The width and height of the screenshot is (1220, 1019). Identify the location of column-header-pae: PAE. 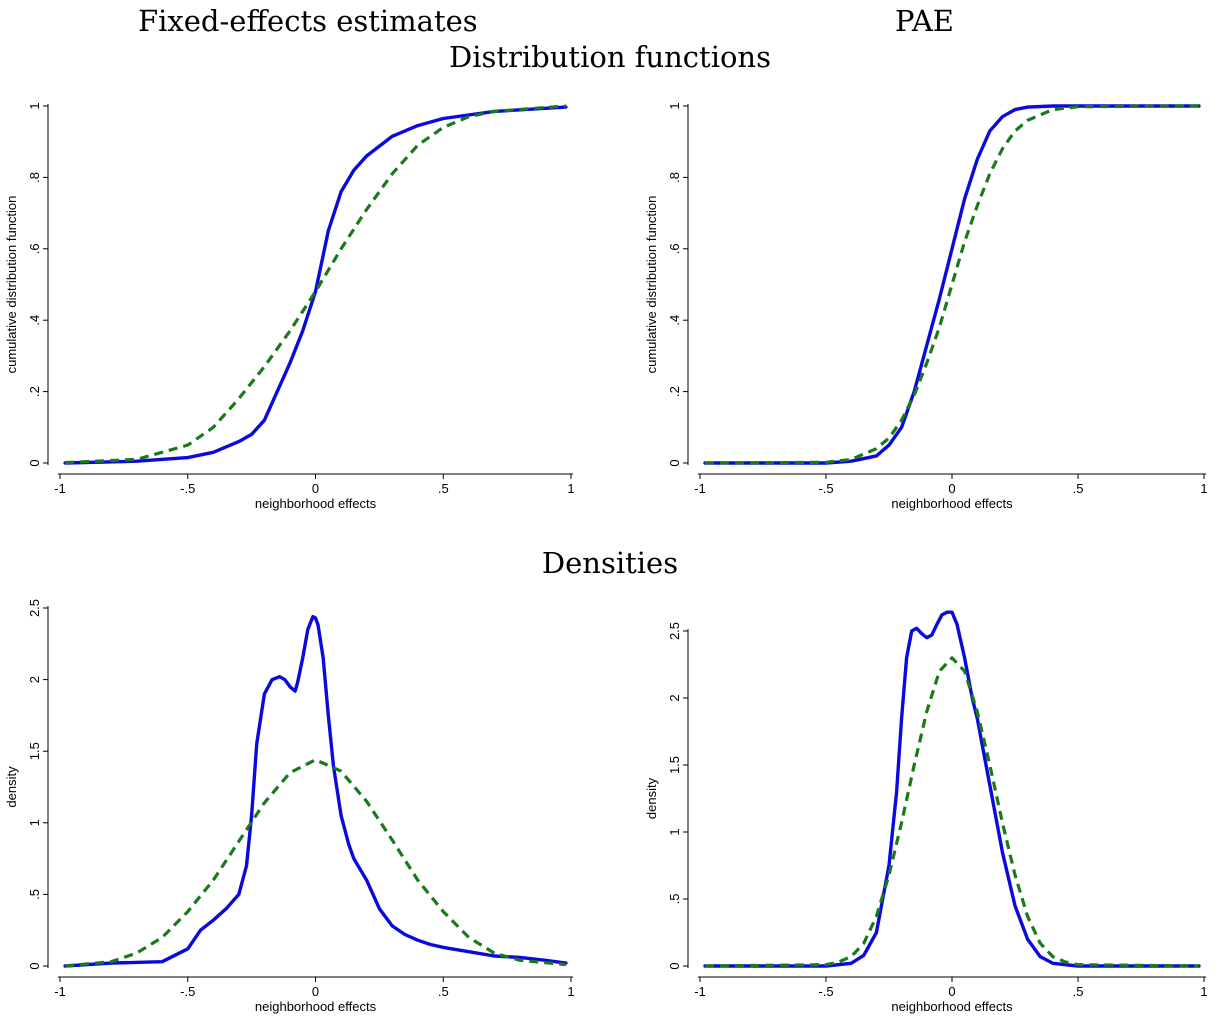
(924, 21).